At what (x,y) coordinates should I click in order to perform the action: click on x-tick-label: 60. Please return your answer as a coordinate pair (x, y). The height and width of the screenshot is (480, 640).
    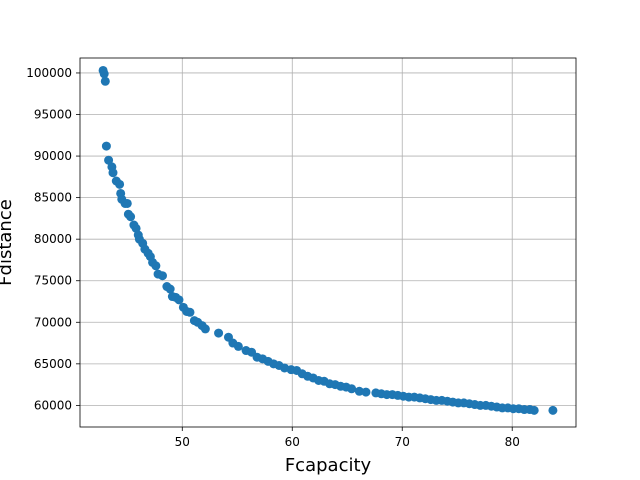
    Looking at the image, I should click on (292, 442).